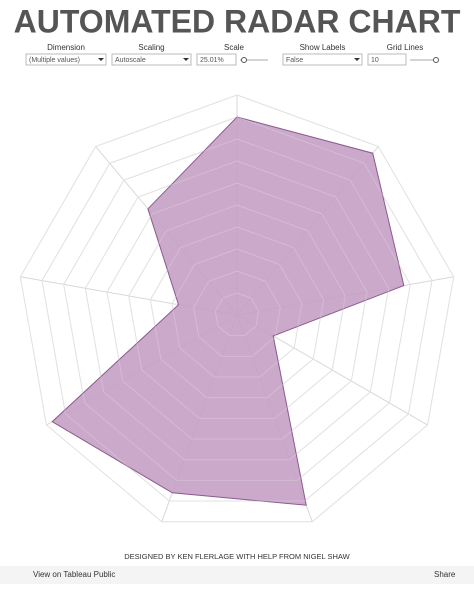  I want to click on toolbar, so click(237, 575).